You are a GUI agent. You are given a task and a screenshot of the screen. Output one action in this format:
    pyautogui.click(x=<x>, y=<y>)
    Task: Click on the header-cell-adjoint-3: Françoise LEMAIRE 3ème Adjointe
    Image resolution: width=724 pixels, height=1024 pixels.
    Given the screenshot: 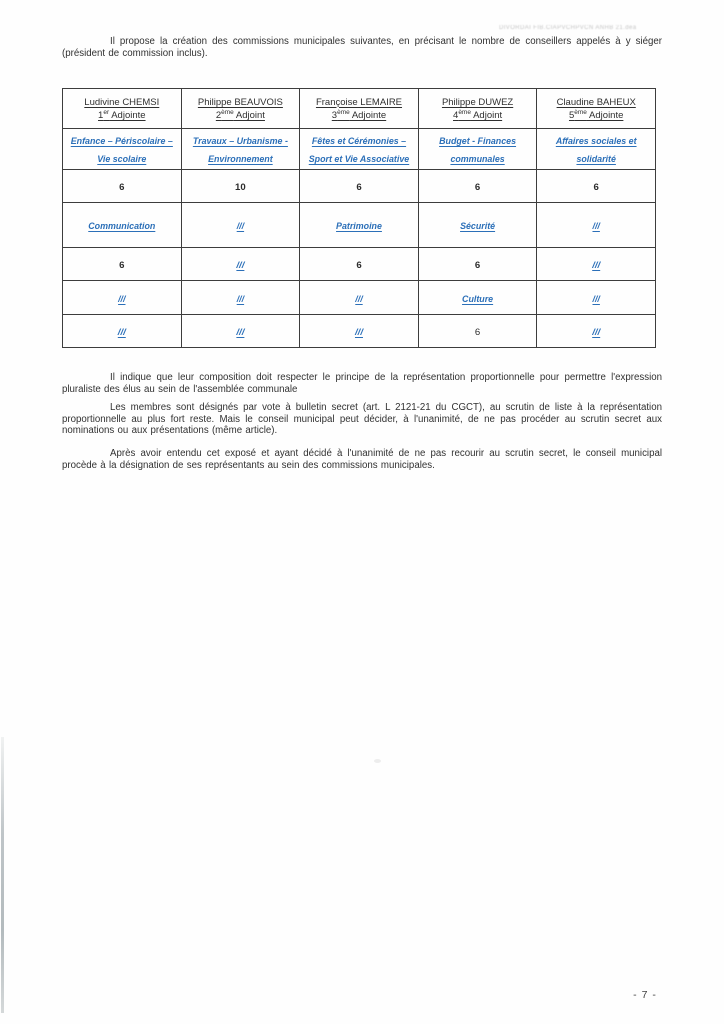 What is the action you would take?
    pyautogui.click(x=359, y=108)
    